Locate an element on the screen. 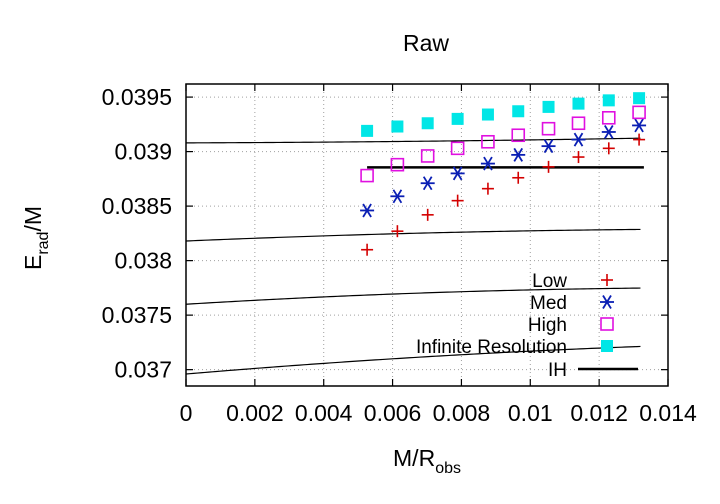 The height and width of the screenshot is (504, 720). data-points is located at coordinates (503, 174).